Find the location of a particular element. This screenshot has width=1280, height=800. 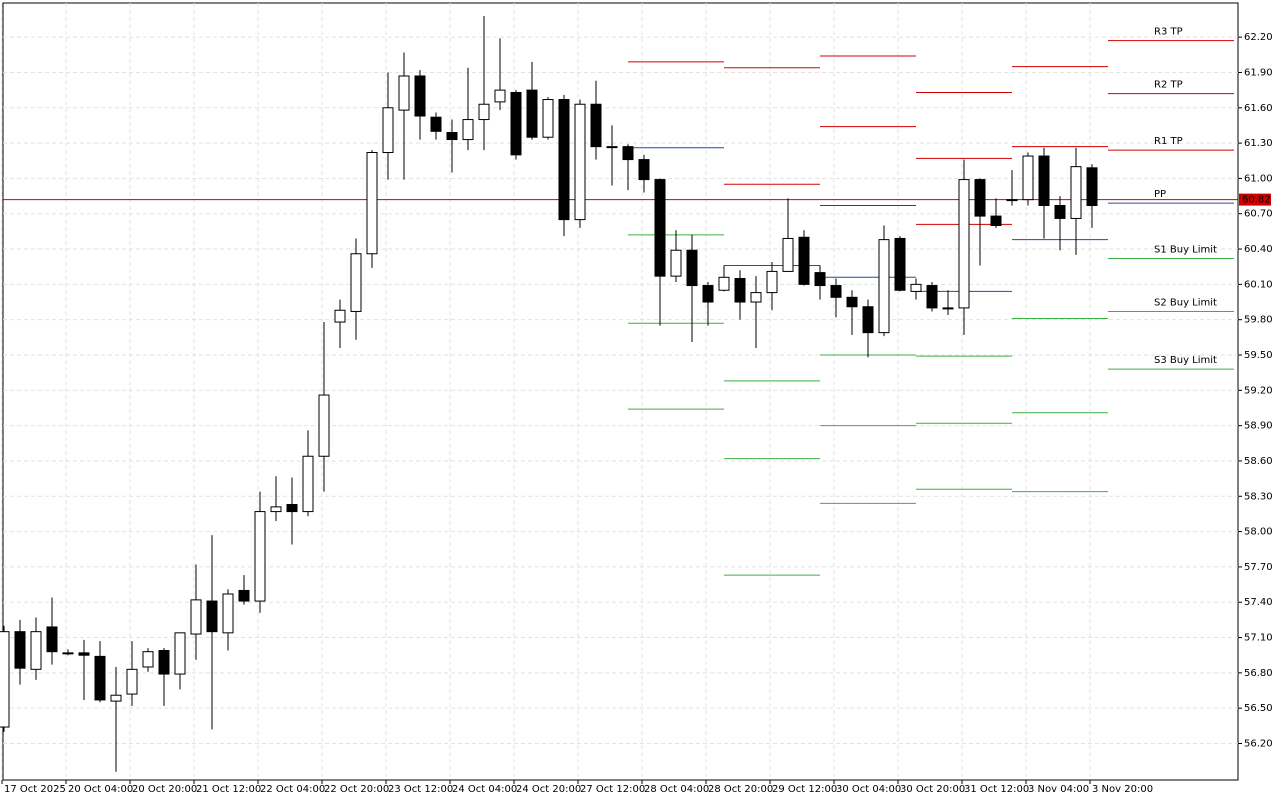

pivot-label: R1 TP is located at coordinates (1168, 141).